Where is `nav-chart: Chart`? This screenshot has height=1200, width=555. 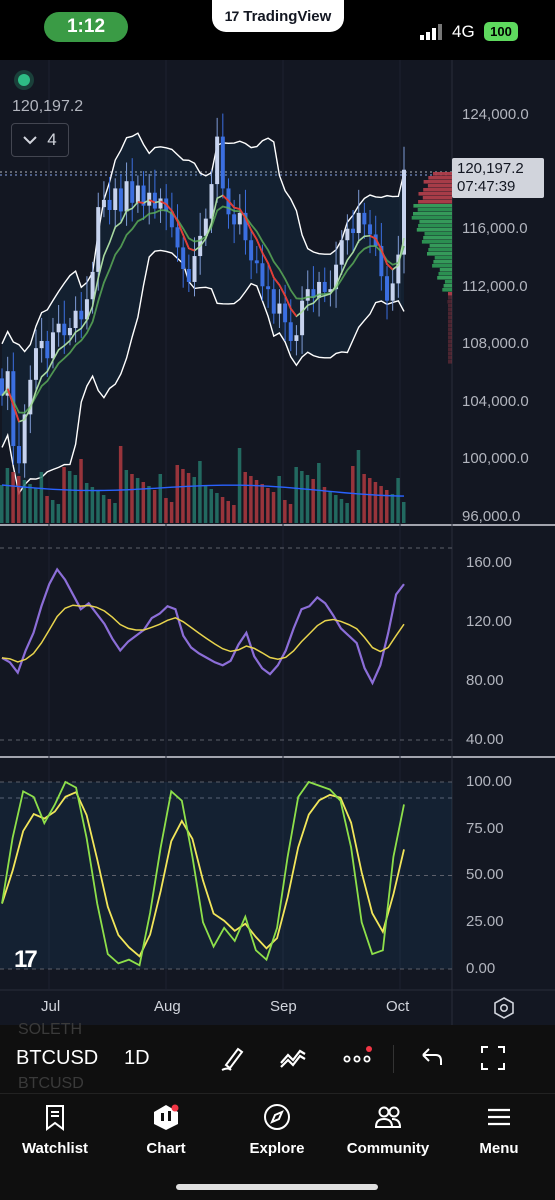 nav-chart: Chart is located at coordinates (166, 1132).